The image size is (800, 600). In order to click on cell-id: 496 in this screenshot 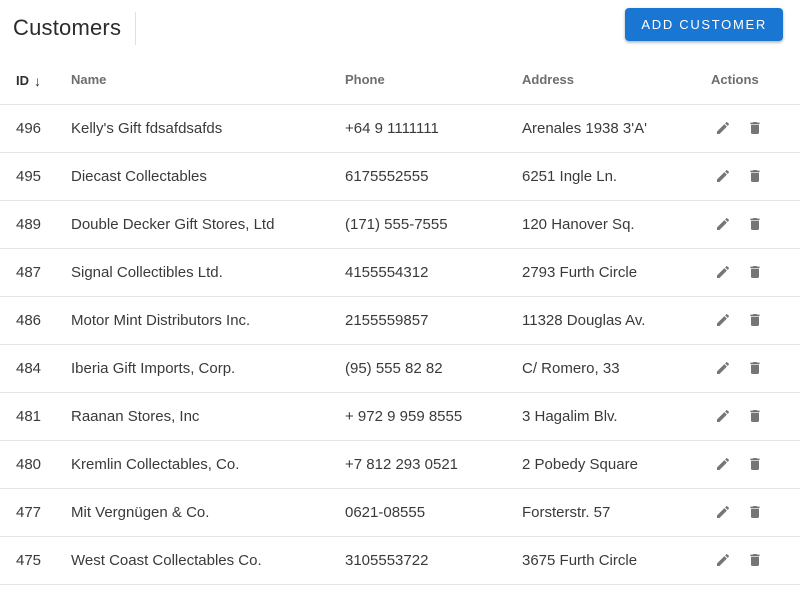, I will do `click(35, 128)`.